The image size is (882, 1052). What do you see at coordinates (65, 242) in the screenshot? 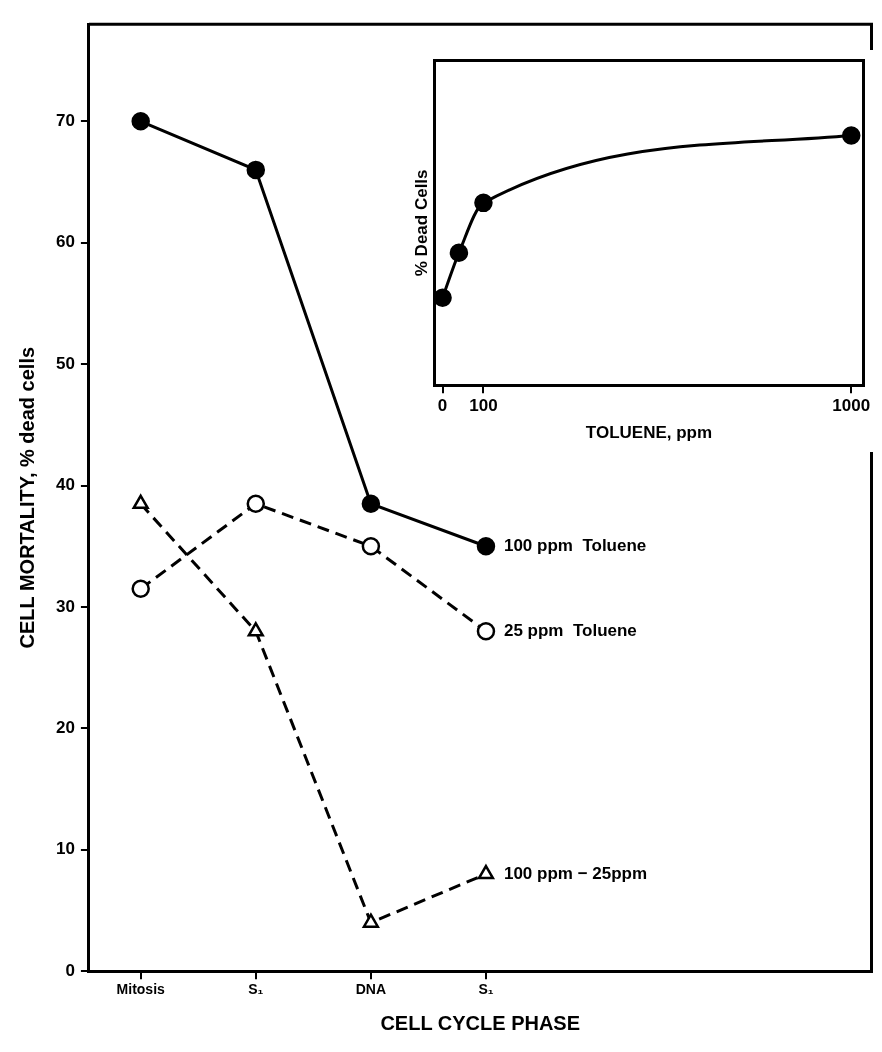
I see `y-tick-label: 60` at bounding box center [65, 242].